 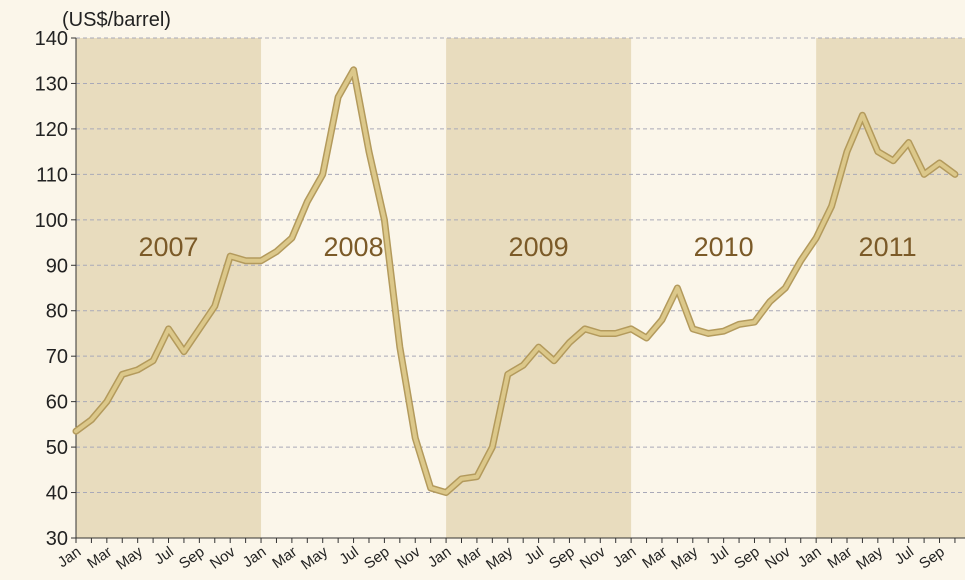 What do you see at coordinates (116, 20) in the screenshot?
I see `y-axis-label: (US$/barrel)` at bounding box center [116, 20].